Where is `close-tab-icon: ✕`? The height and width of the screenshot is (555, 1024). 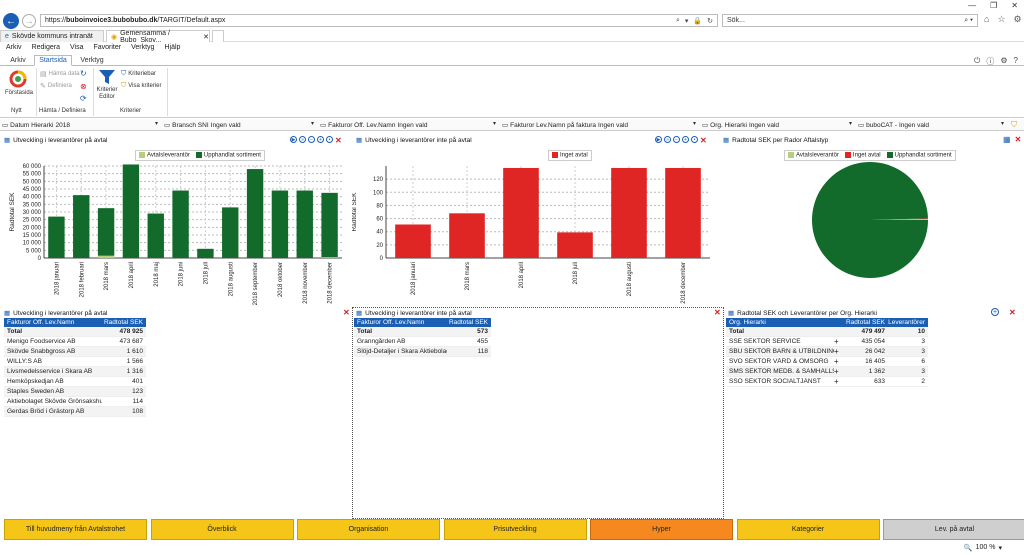 close-tab-icon: ✕ is located at coordinates (206, 37).